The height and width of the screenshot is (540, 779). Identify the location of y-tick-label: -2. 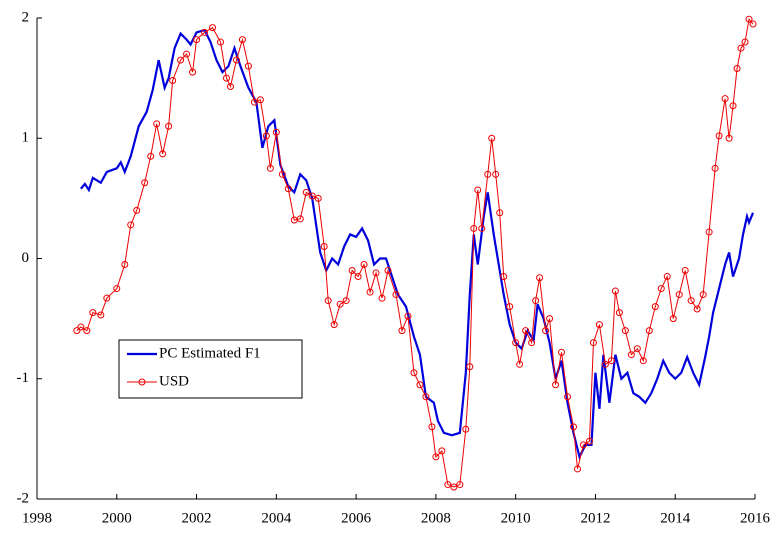
(23, 498).